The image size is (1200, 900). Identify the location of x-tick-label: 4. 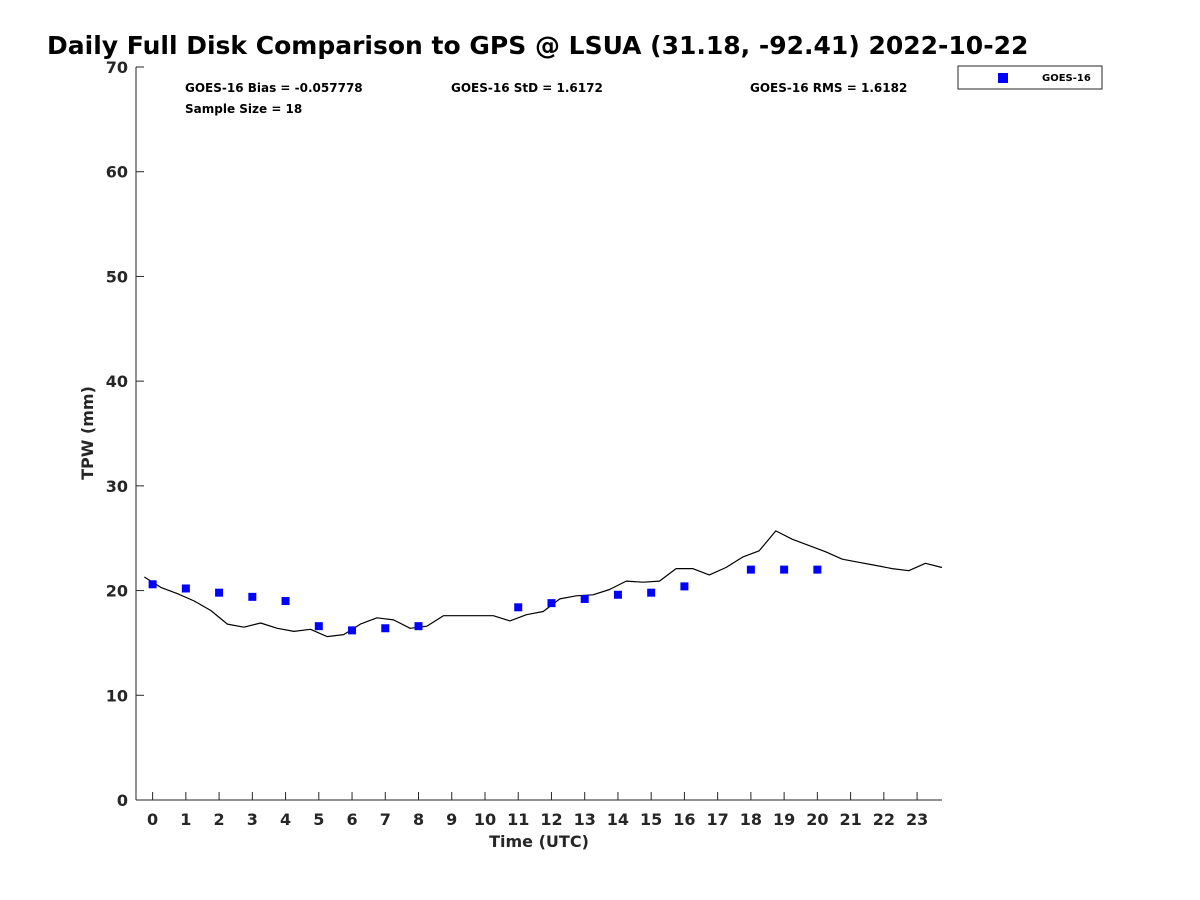
(285, 819).